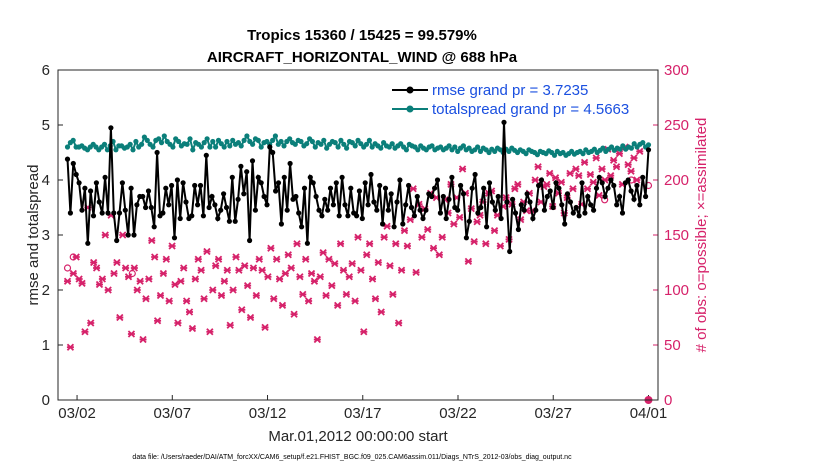 The height and width of the screenshot is (470, 830). Describe the element at coordinates (530, 109) in the screenshot. I see `legend-spread-label: totalspread grand pr = 4.5663` at that location.